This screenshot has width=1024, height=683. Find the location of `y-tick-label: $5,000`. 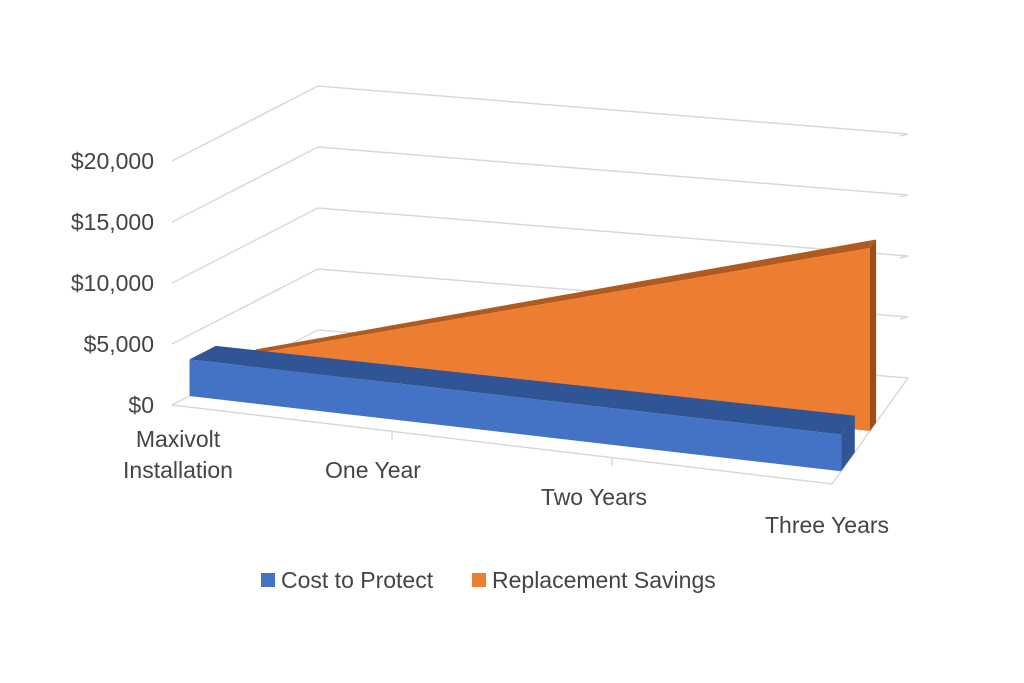

y-tick-label: $5,000 is located at coordinates (119, 344).